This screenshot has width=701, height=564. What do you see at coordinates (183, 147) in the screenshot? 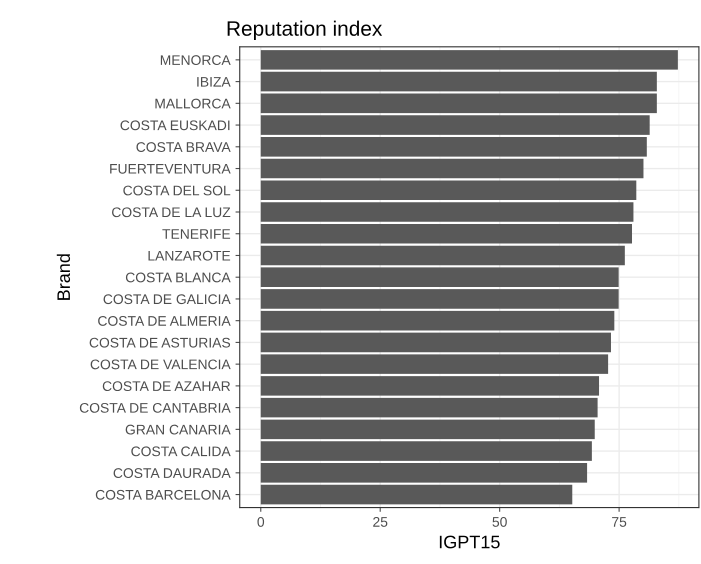
I see `y-tick-label: COSTA BRAVA` at bounding box center [183, 147].